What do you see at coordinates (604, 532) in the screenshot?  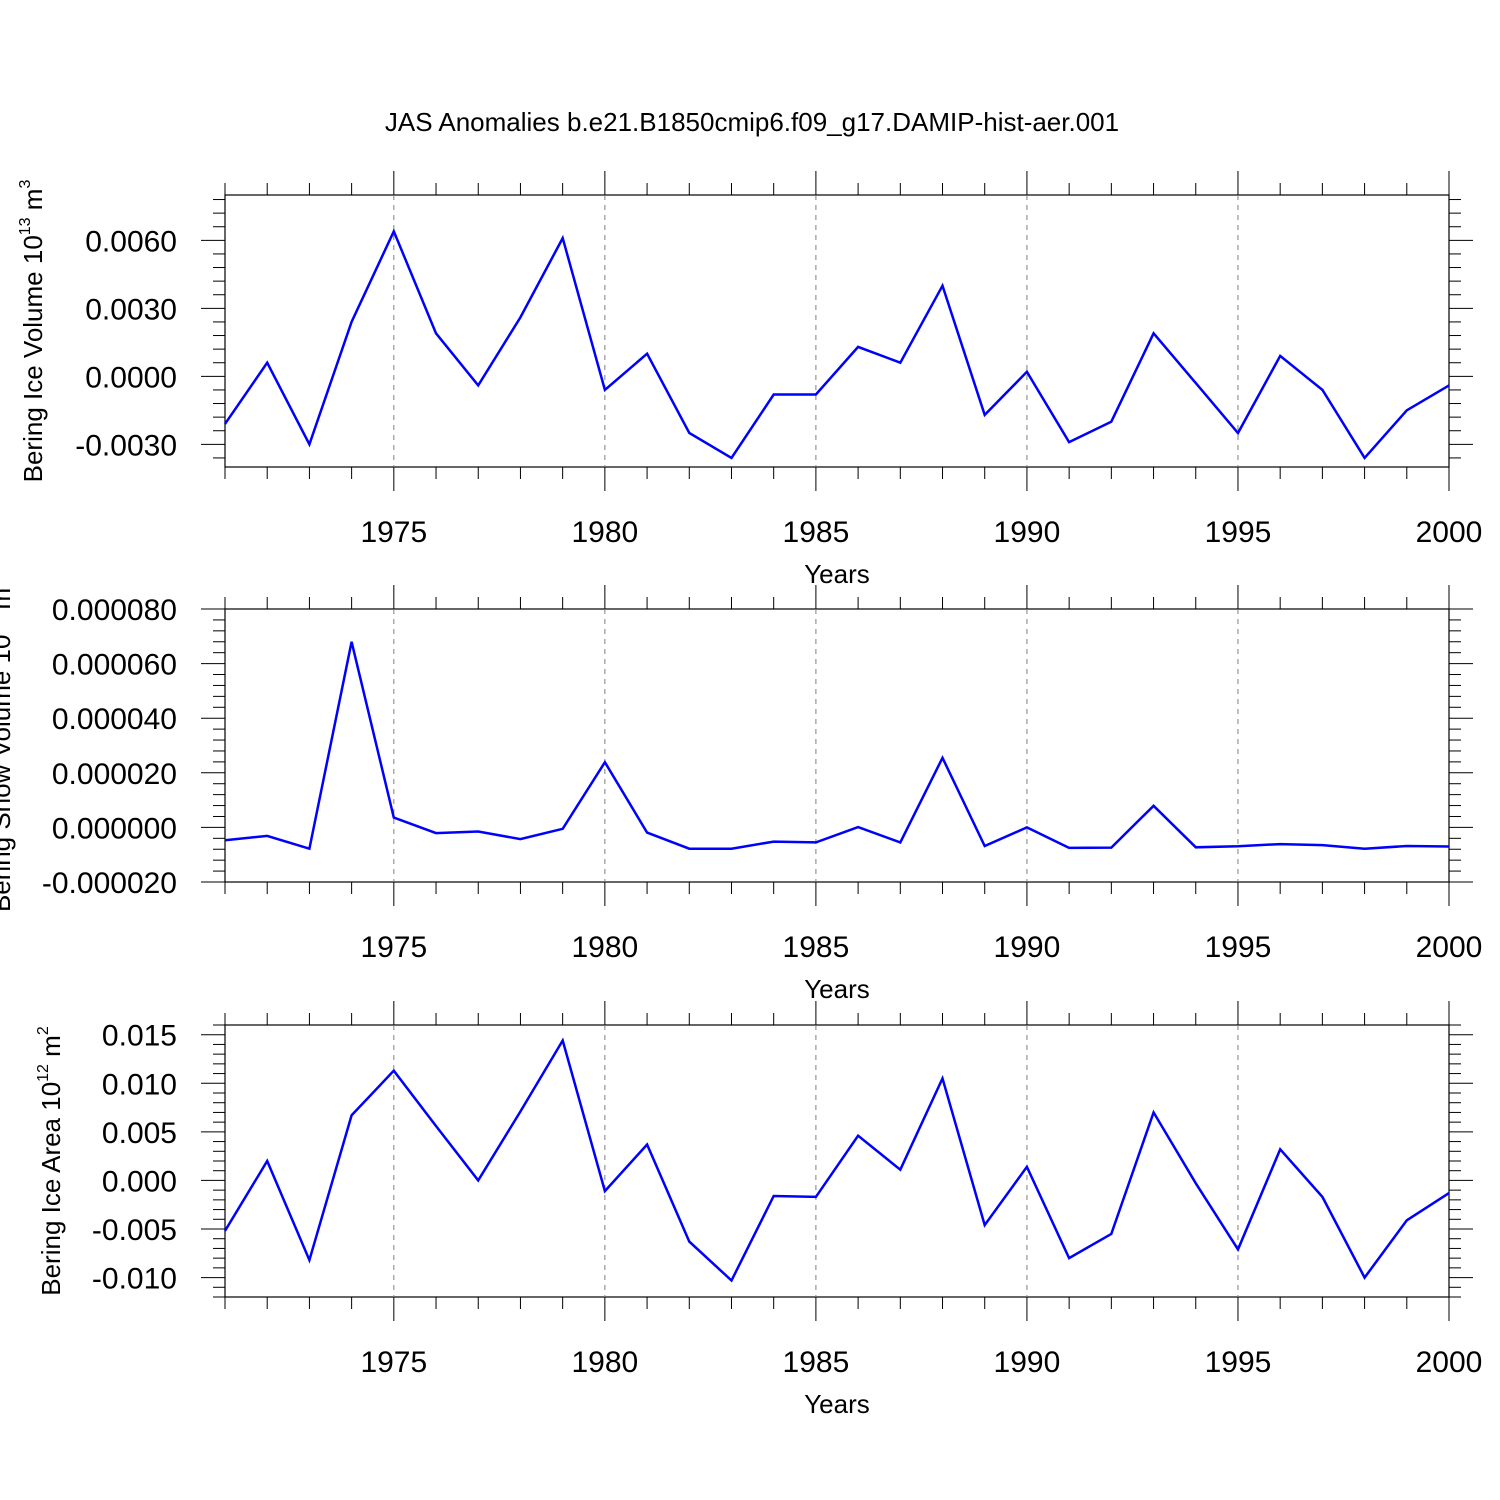 I see `panel-1-xtick-label-1980: 1980` at bounding box center [604, 532].